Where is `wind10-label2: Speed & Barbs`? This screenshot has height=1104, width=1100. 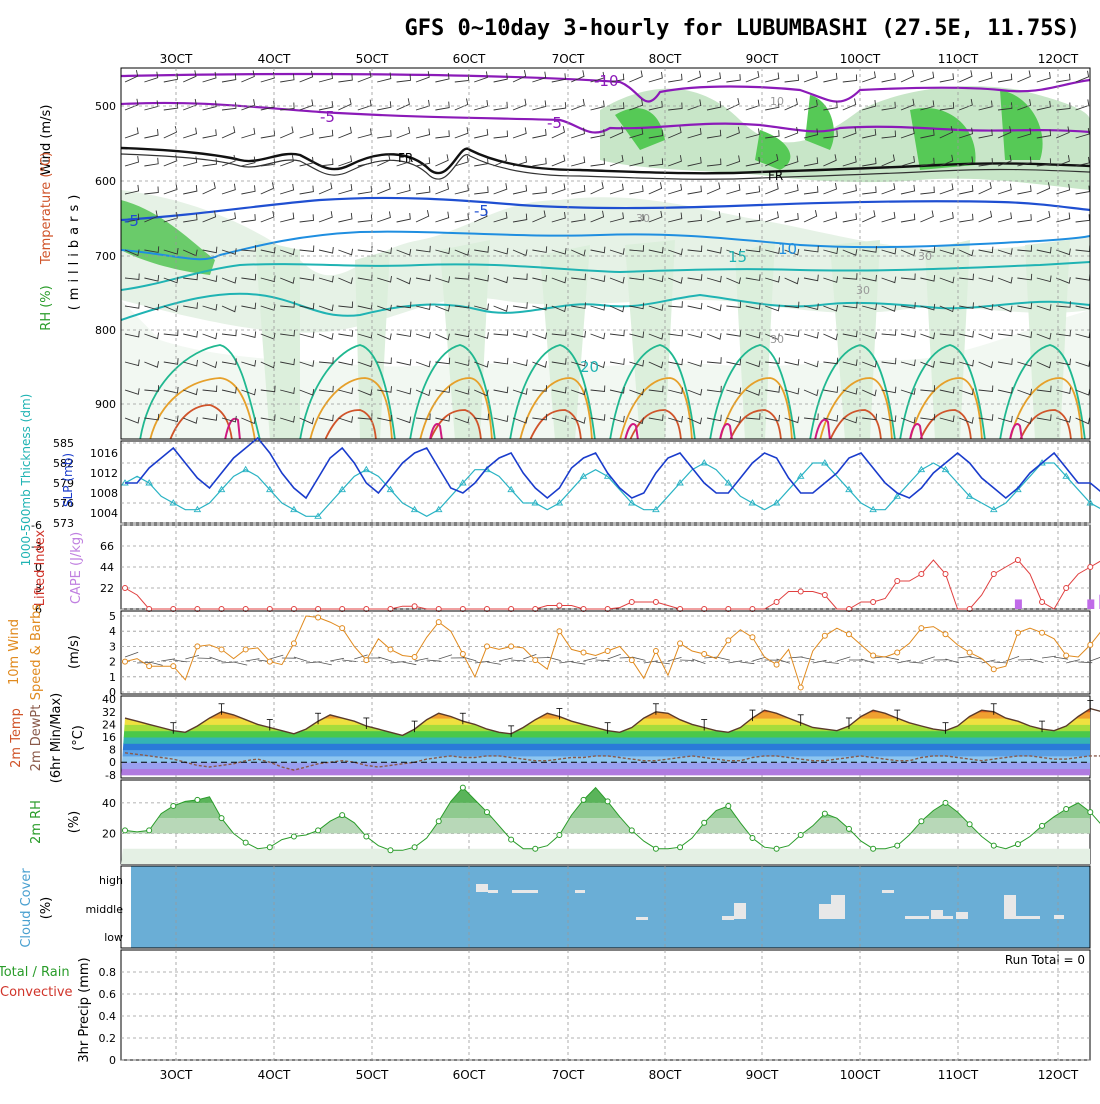 wind10-label2: Speed & Barbs is located at coordinates (36, 652).